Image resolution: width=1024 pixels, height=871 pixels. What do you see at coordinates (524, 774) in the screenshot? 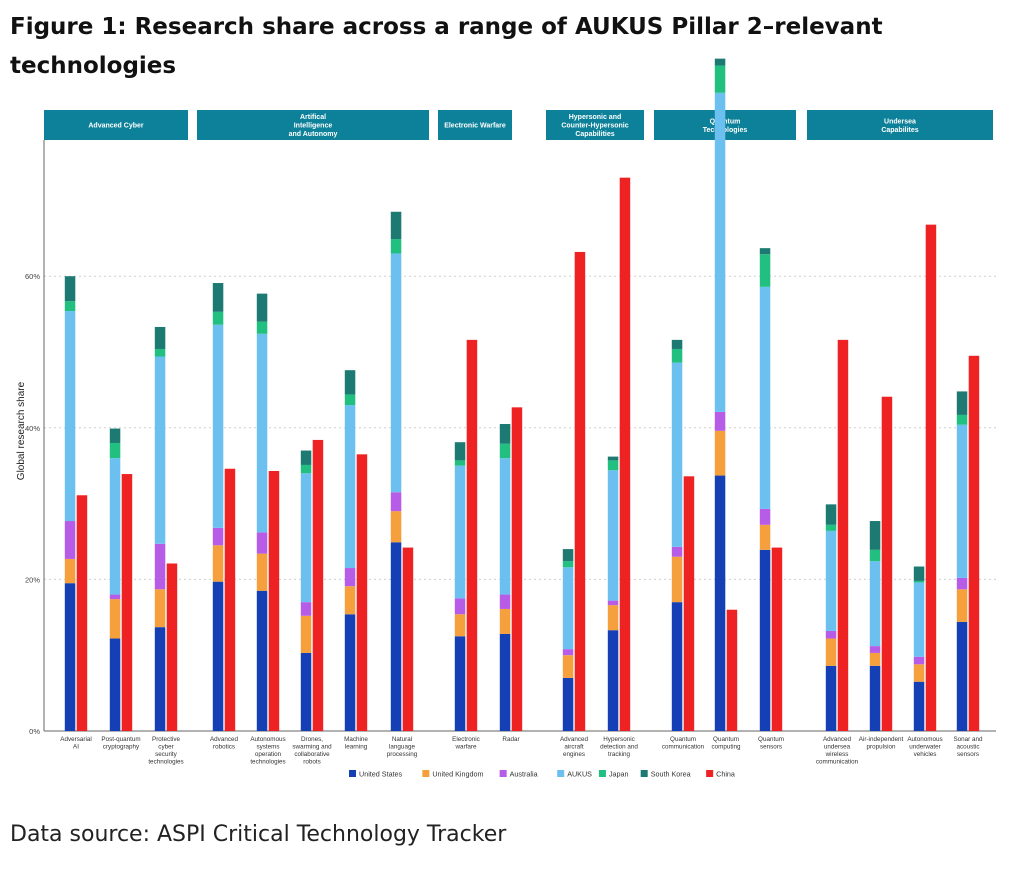
I see `legend-label: Australia` at bounding box center [524, 774].